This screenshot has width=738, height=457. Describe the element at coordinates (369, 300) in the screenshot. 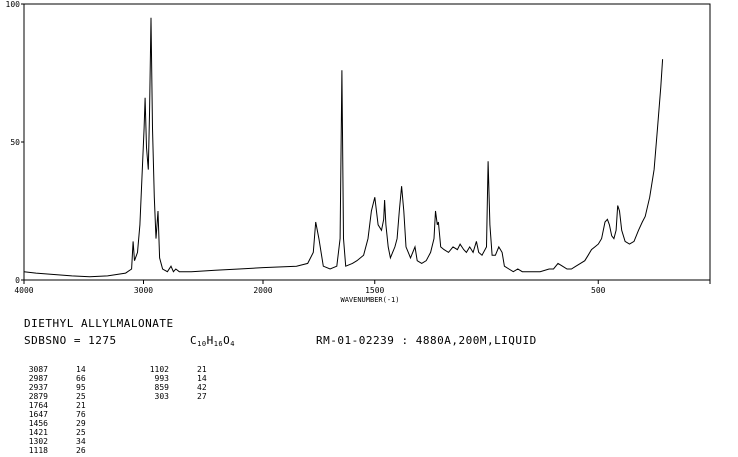

I see `x-axis-label: WAVENUMBER(-1)` at that location.